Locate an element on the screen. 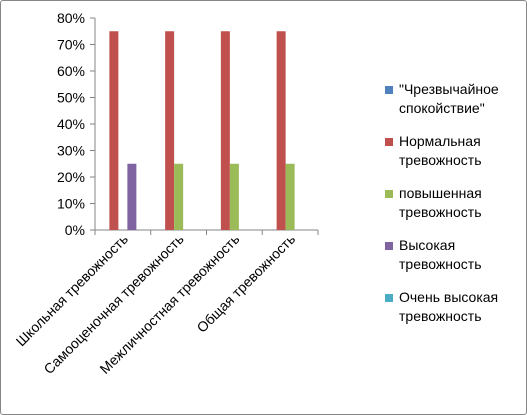 This screenshot has width=527, height=415. y-tick-label: 80% is located at coordinates (71, 18).